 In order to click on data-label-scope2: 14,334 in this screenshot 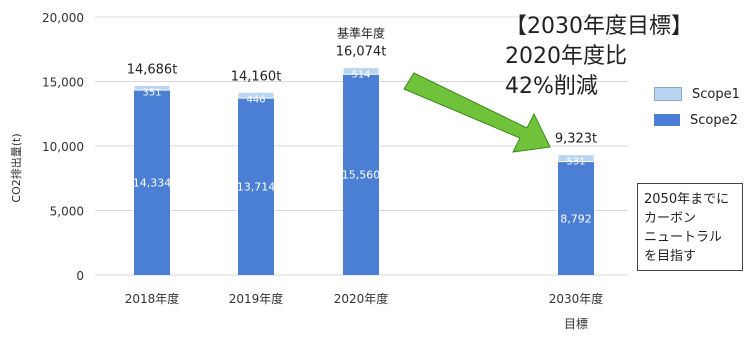, I will do `click(152, 183)`.